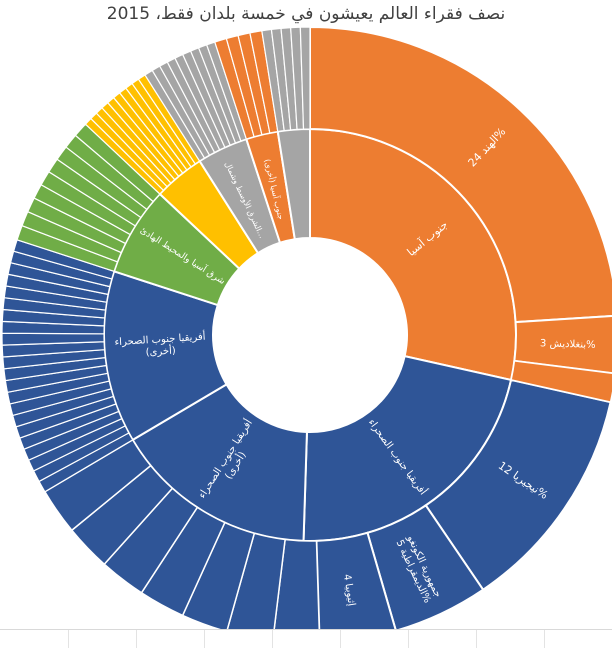 The image size is (612, 648). What do you see at coordinates (568, 344) in the screenshot?
I see `label-bangladesh: بنغلاديش 3%` at bounding box center [568, 344].